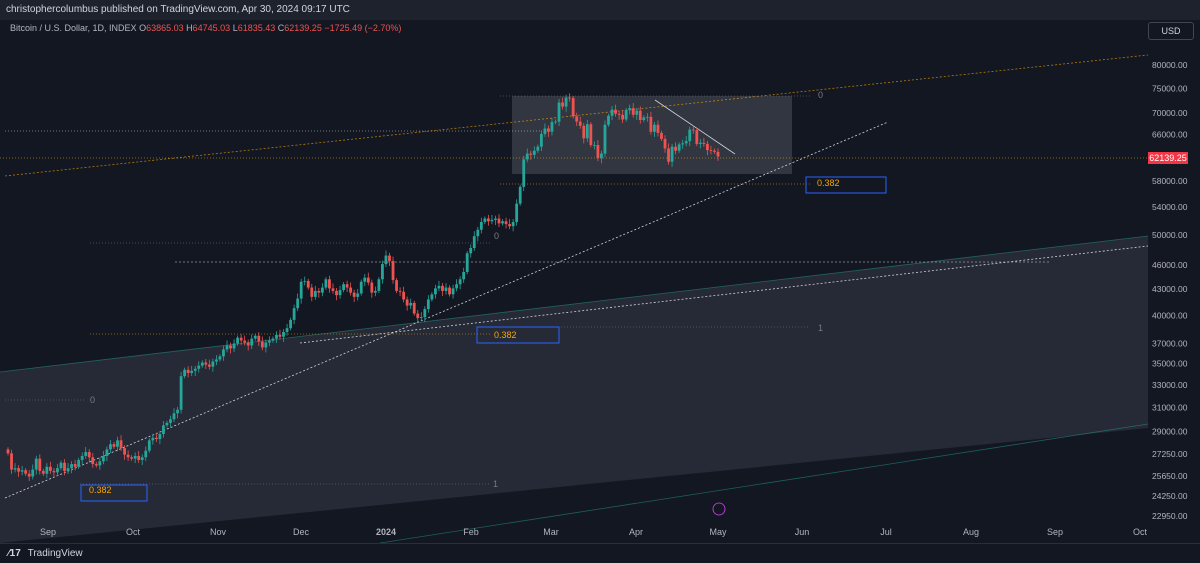 The image size is (1200, 563). Describe the element at coordinates (386, 532) in the screenshot. I see `time-tick-label: 2024` at that location.